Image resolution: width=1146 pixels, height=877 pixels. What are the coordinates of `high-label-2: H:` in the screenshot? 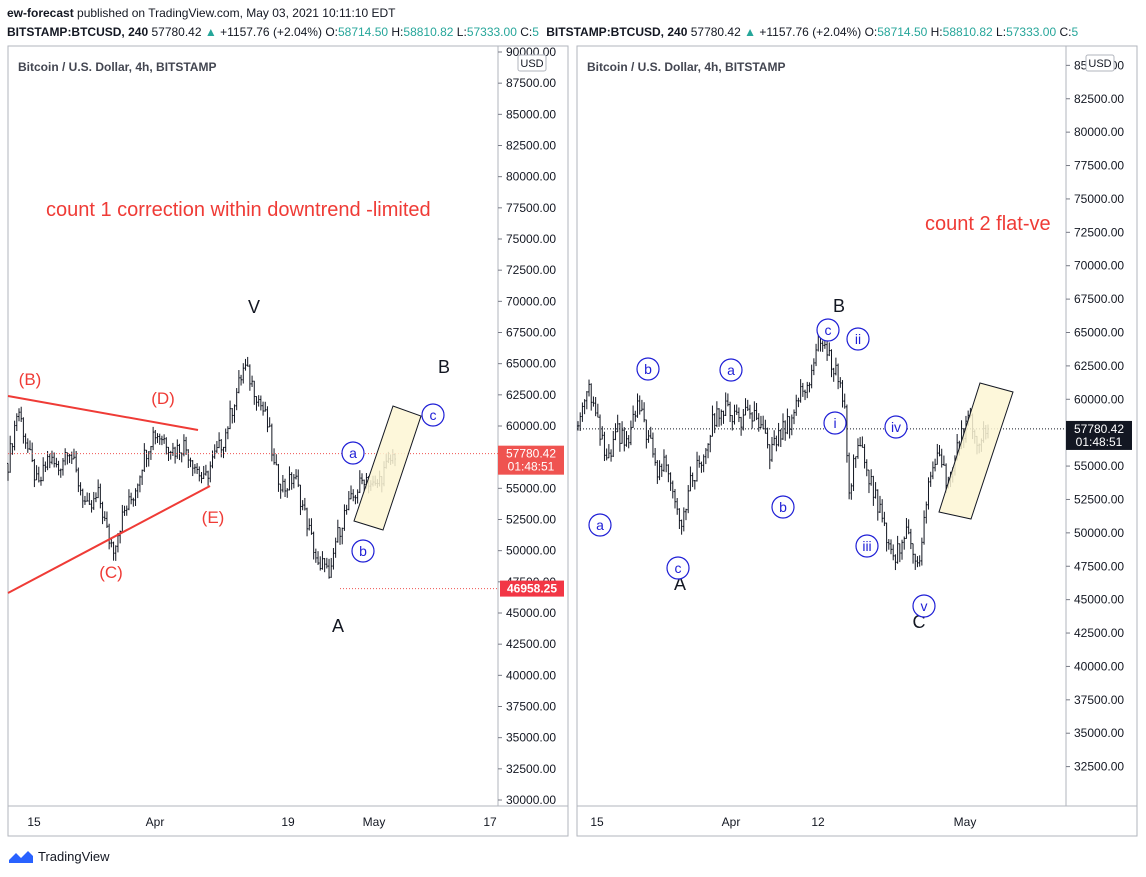 It's located at (936, 32).